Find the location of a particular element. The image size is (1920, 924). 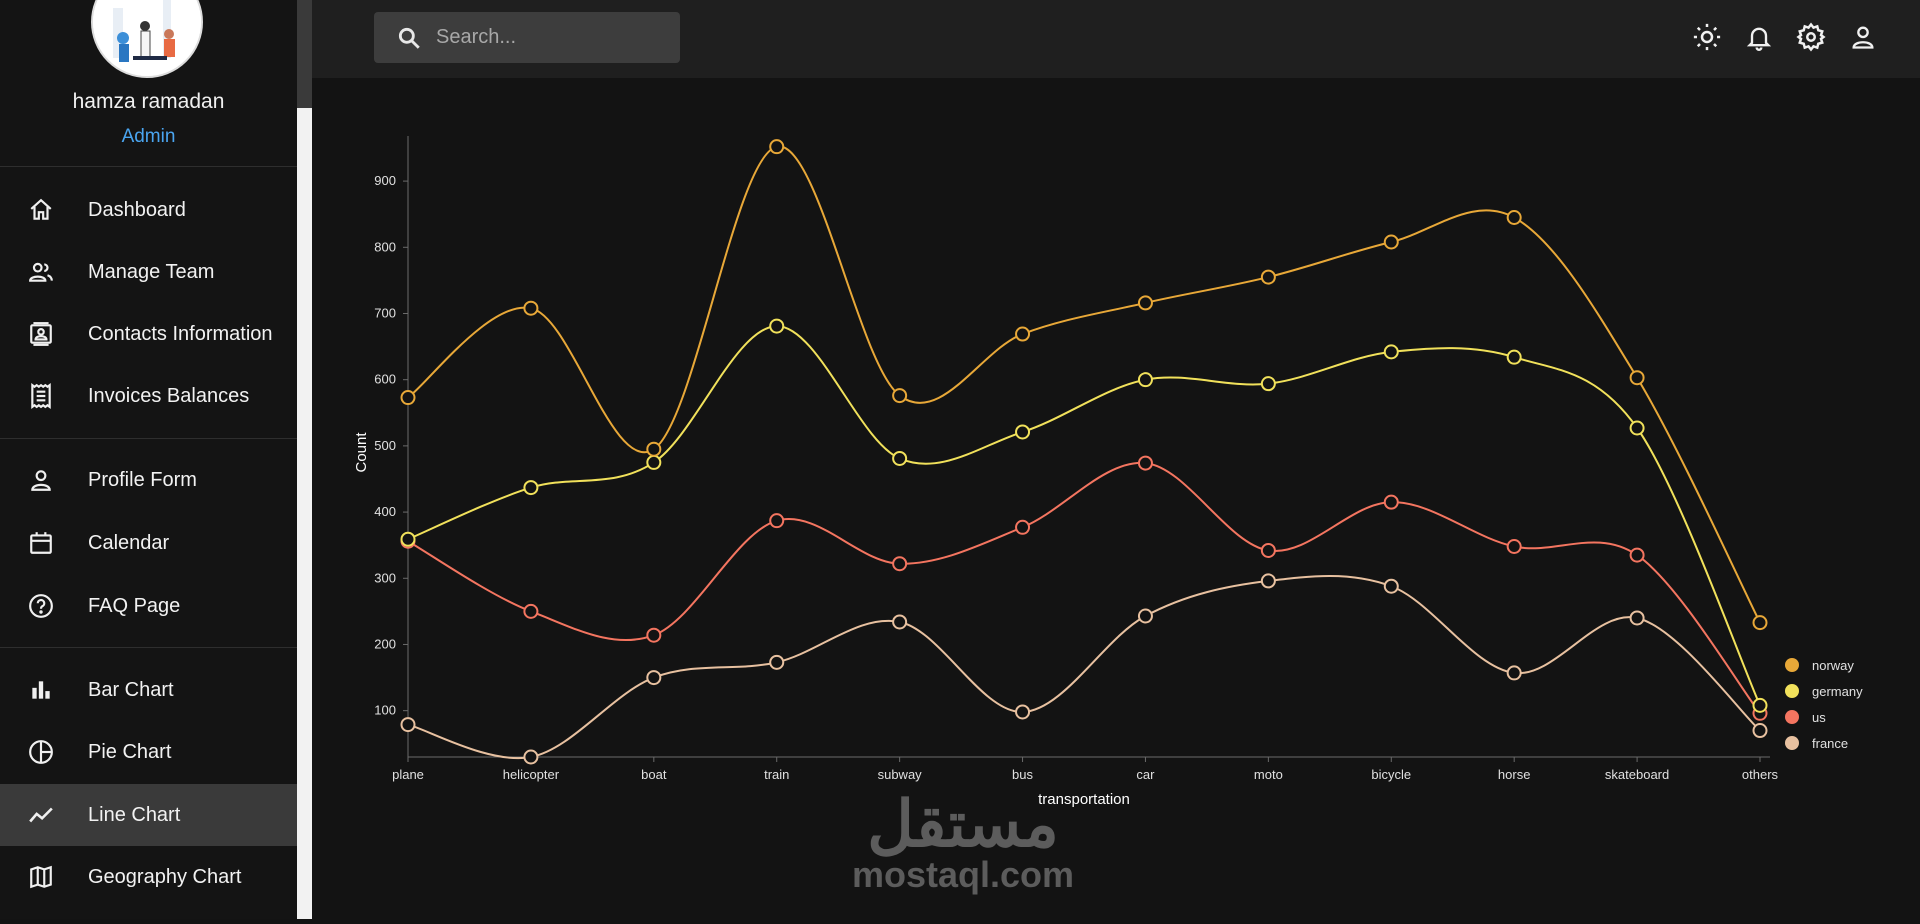

search-box is located at coordinates (527, 37).